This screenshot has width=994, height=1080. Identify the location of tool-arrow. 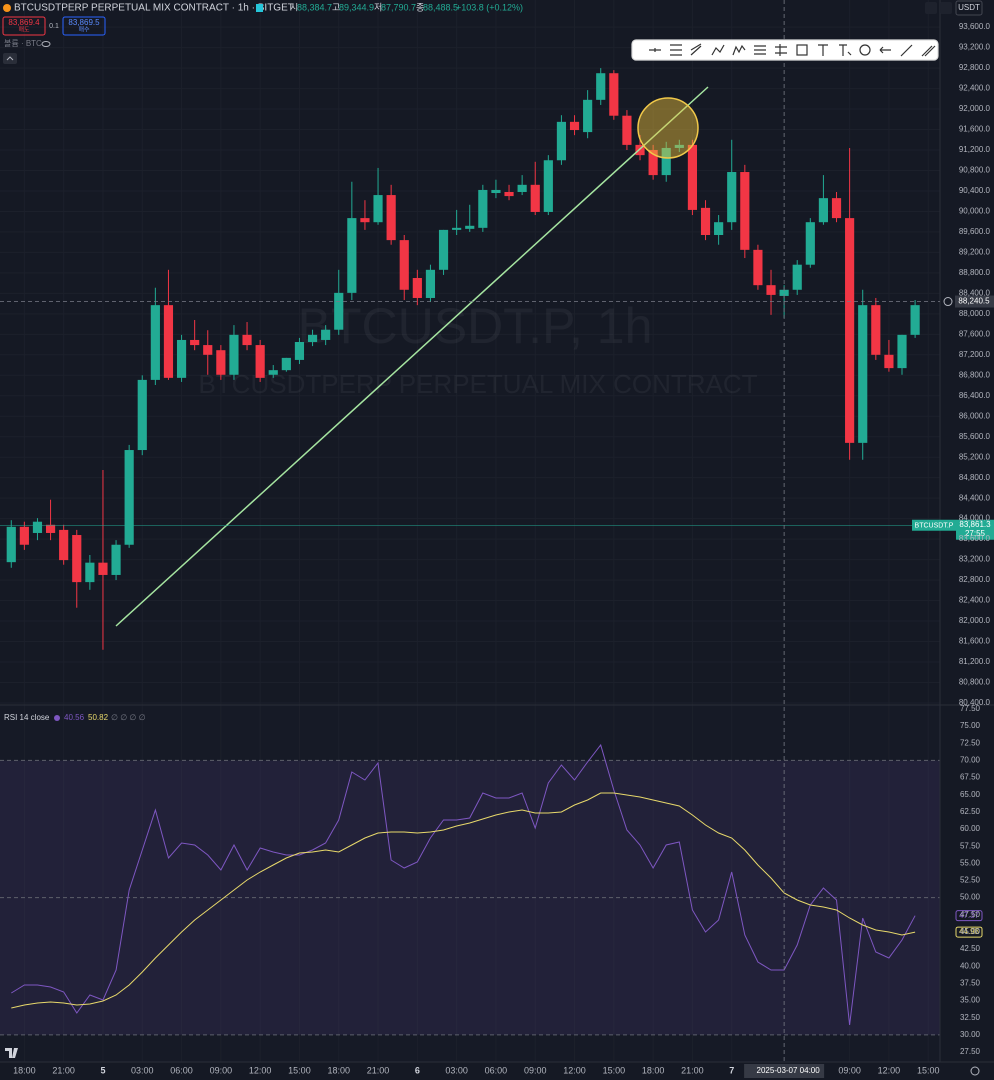
(885, 50).